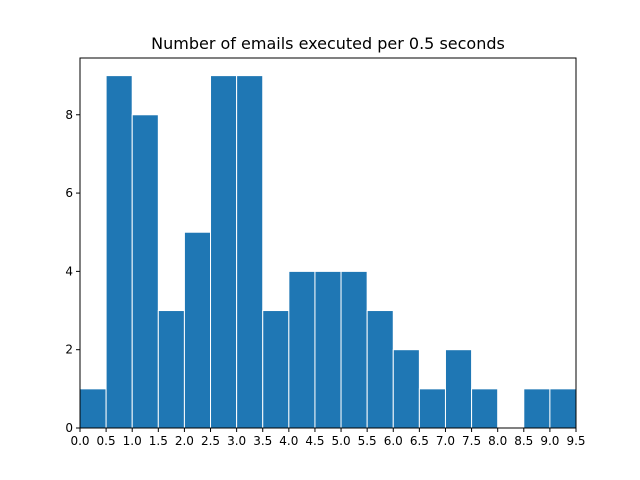 The width and height of the screenshot is (640, 480). Describe the element at coordinates (69, 350) in the screenshot. I see `y-tick-label: 2` at that location.